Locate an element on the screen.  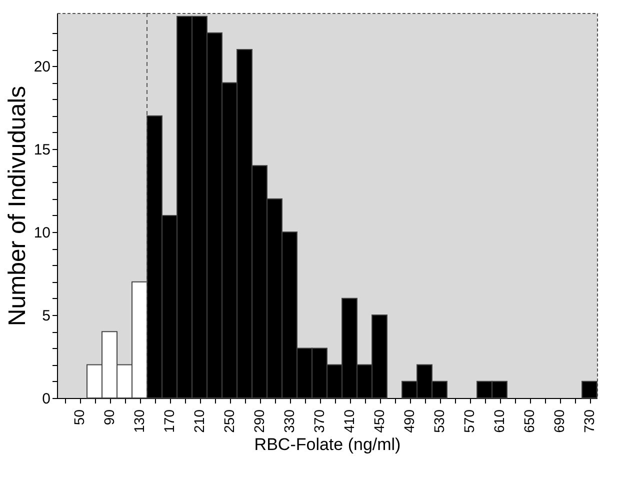
x-tick-label: 250 is located at coordinates (229, 421).